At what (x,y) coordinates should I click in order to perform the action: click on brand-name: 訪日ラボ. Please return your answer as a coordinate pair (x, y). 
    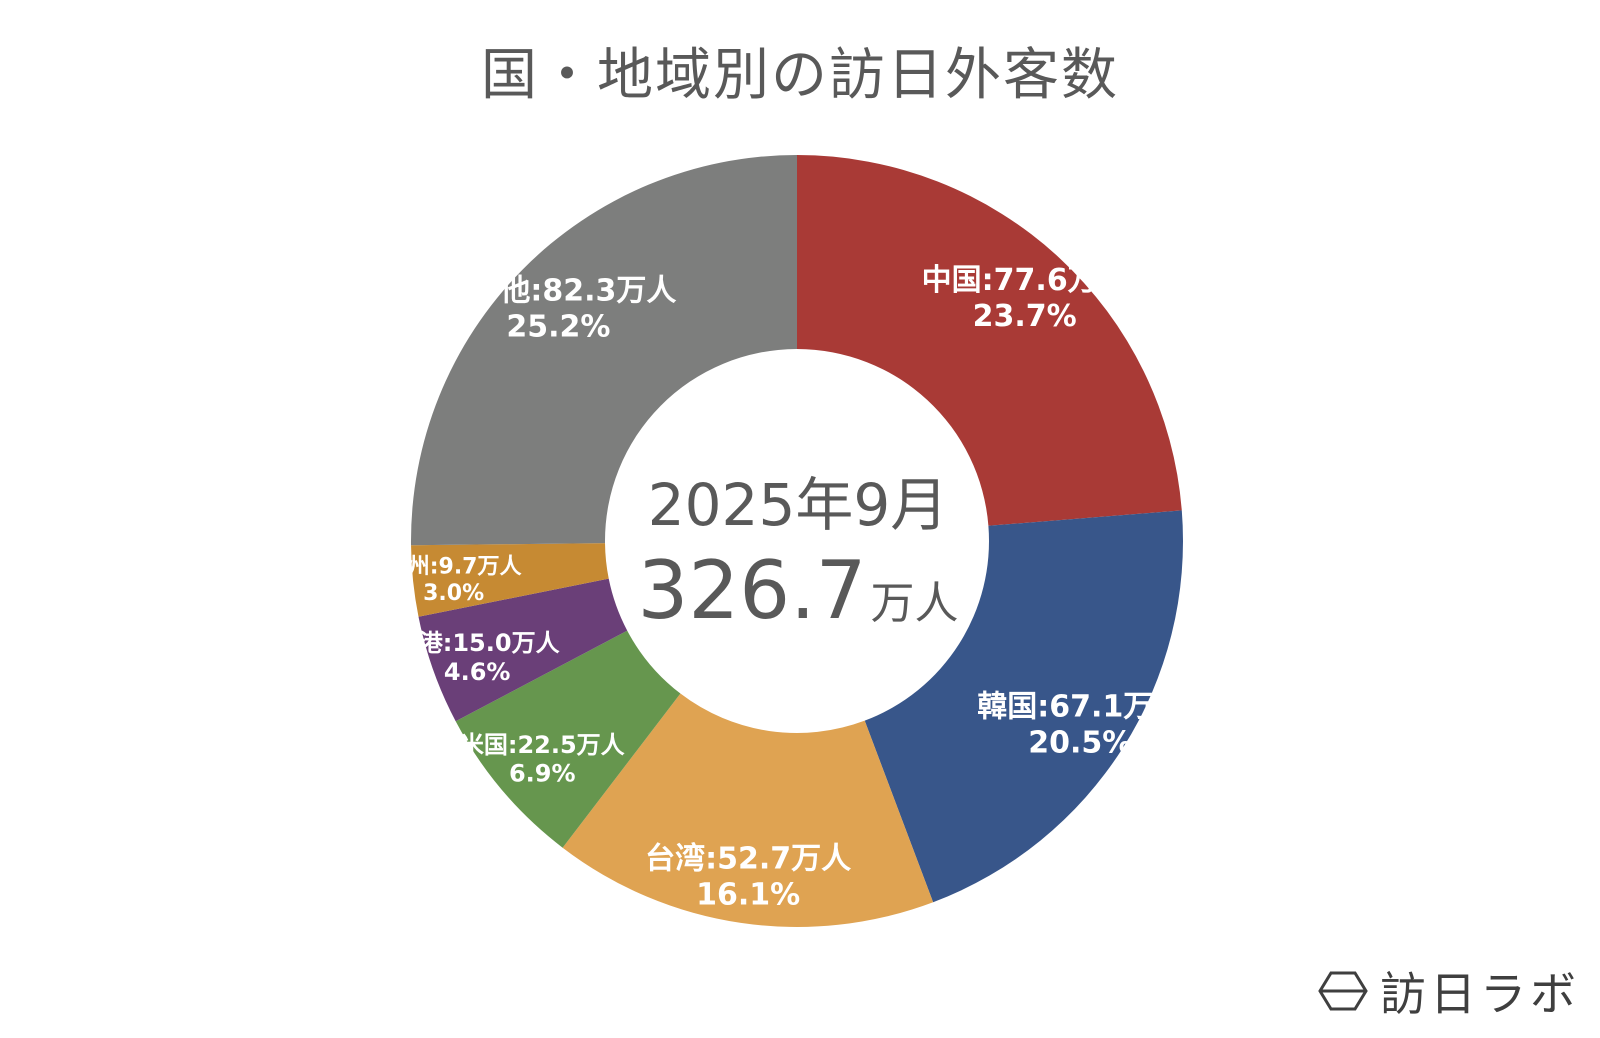
    Looking at the image, I should click on (1480, 994).